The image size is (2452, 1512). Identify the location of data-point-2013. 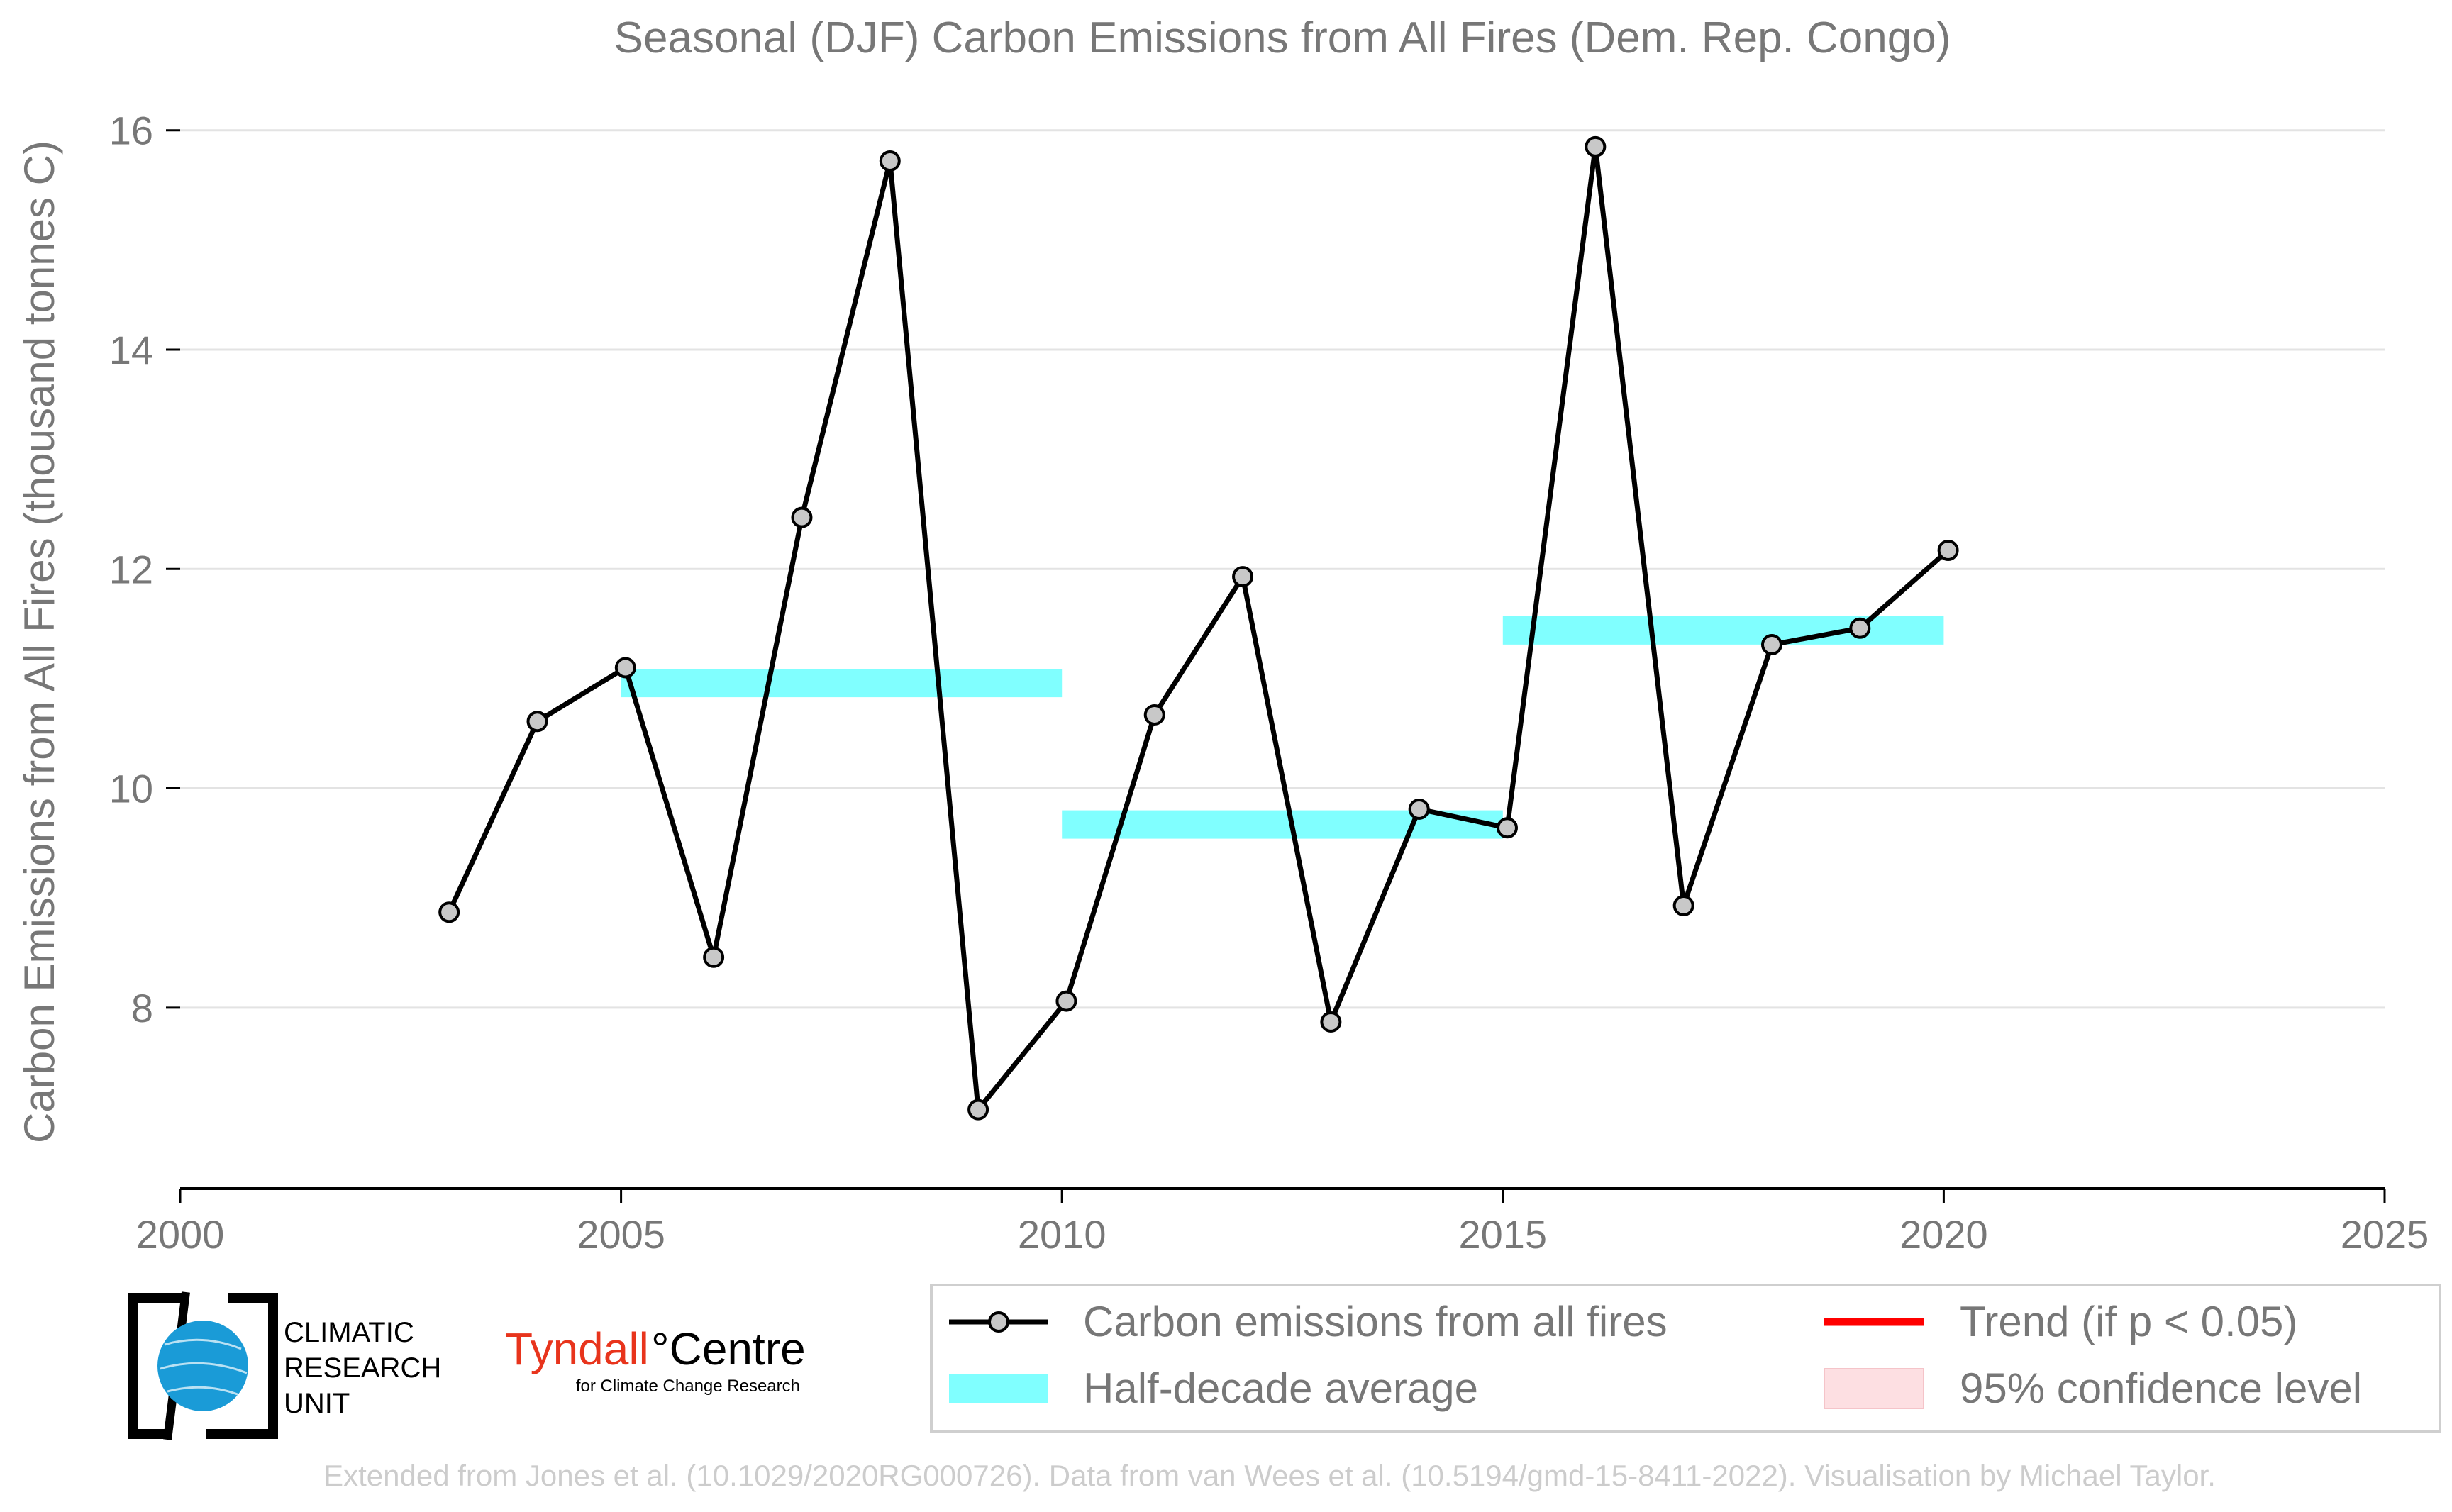
(1331, 1022).